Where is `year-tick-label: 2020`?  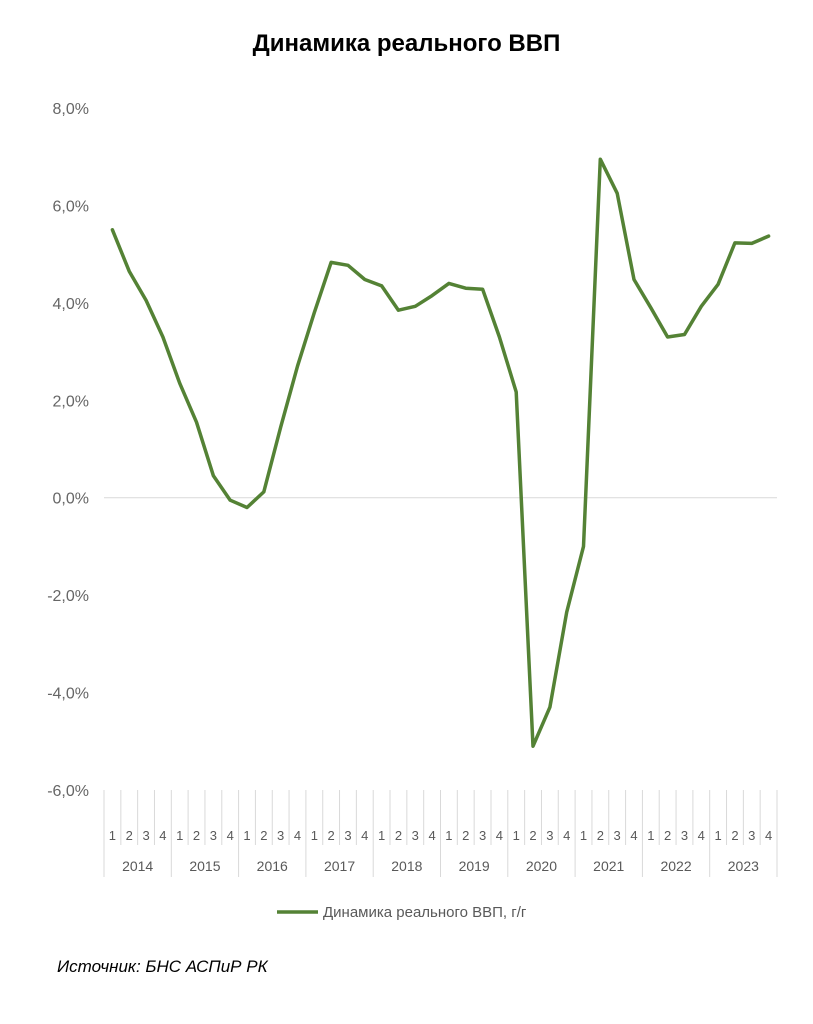
year-tick-label: 2020 is located at coordinates (541, 866).